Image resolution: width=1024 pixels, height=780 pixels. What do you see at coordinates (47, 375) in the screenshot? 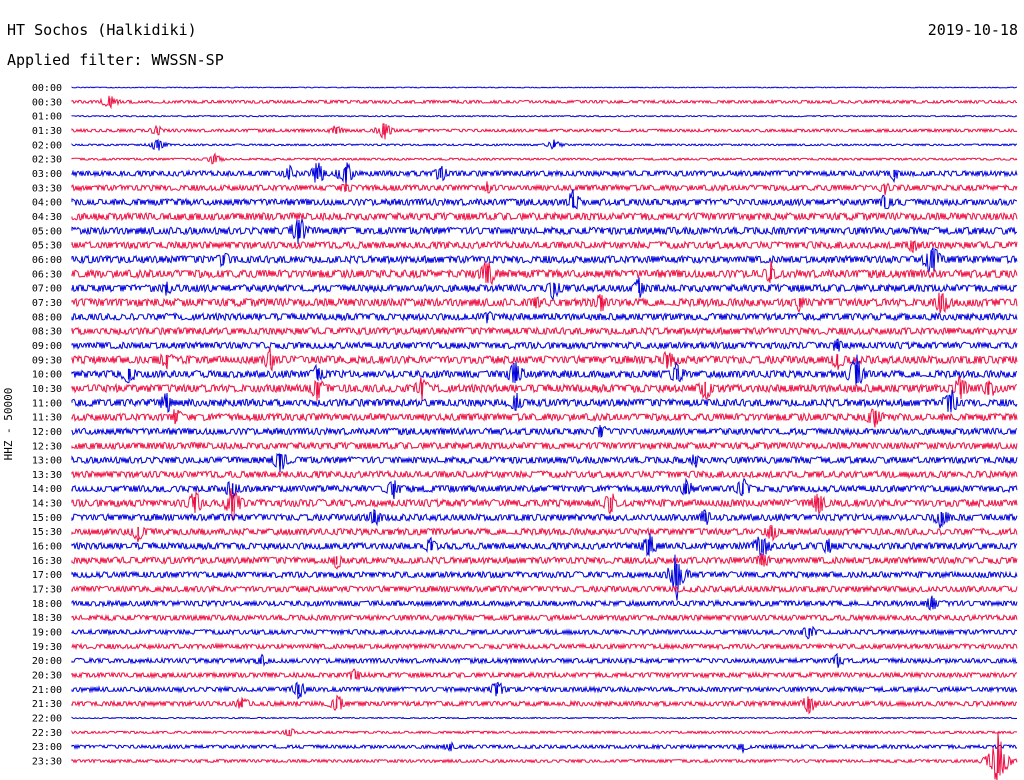
I see `row-time-label: 10:00` at bounding box center [47, 375].